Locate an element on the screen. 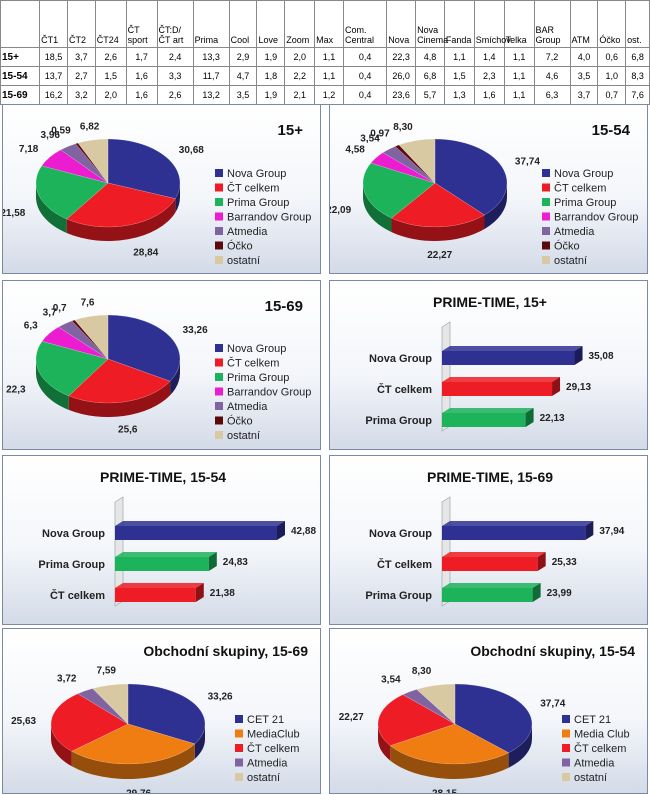 This screenshot has width=650, height=795. pie-data-label: 22,27 is located at coordinates (351, 717).